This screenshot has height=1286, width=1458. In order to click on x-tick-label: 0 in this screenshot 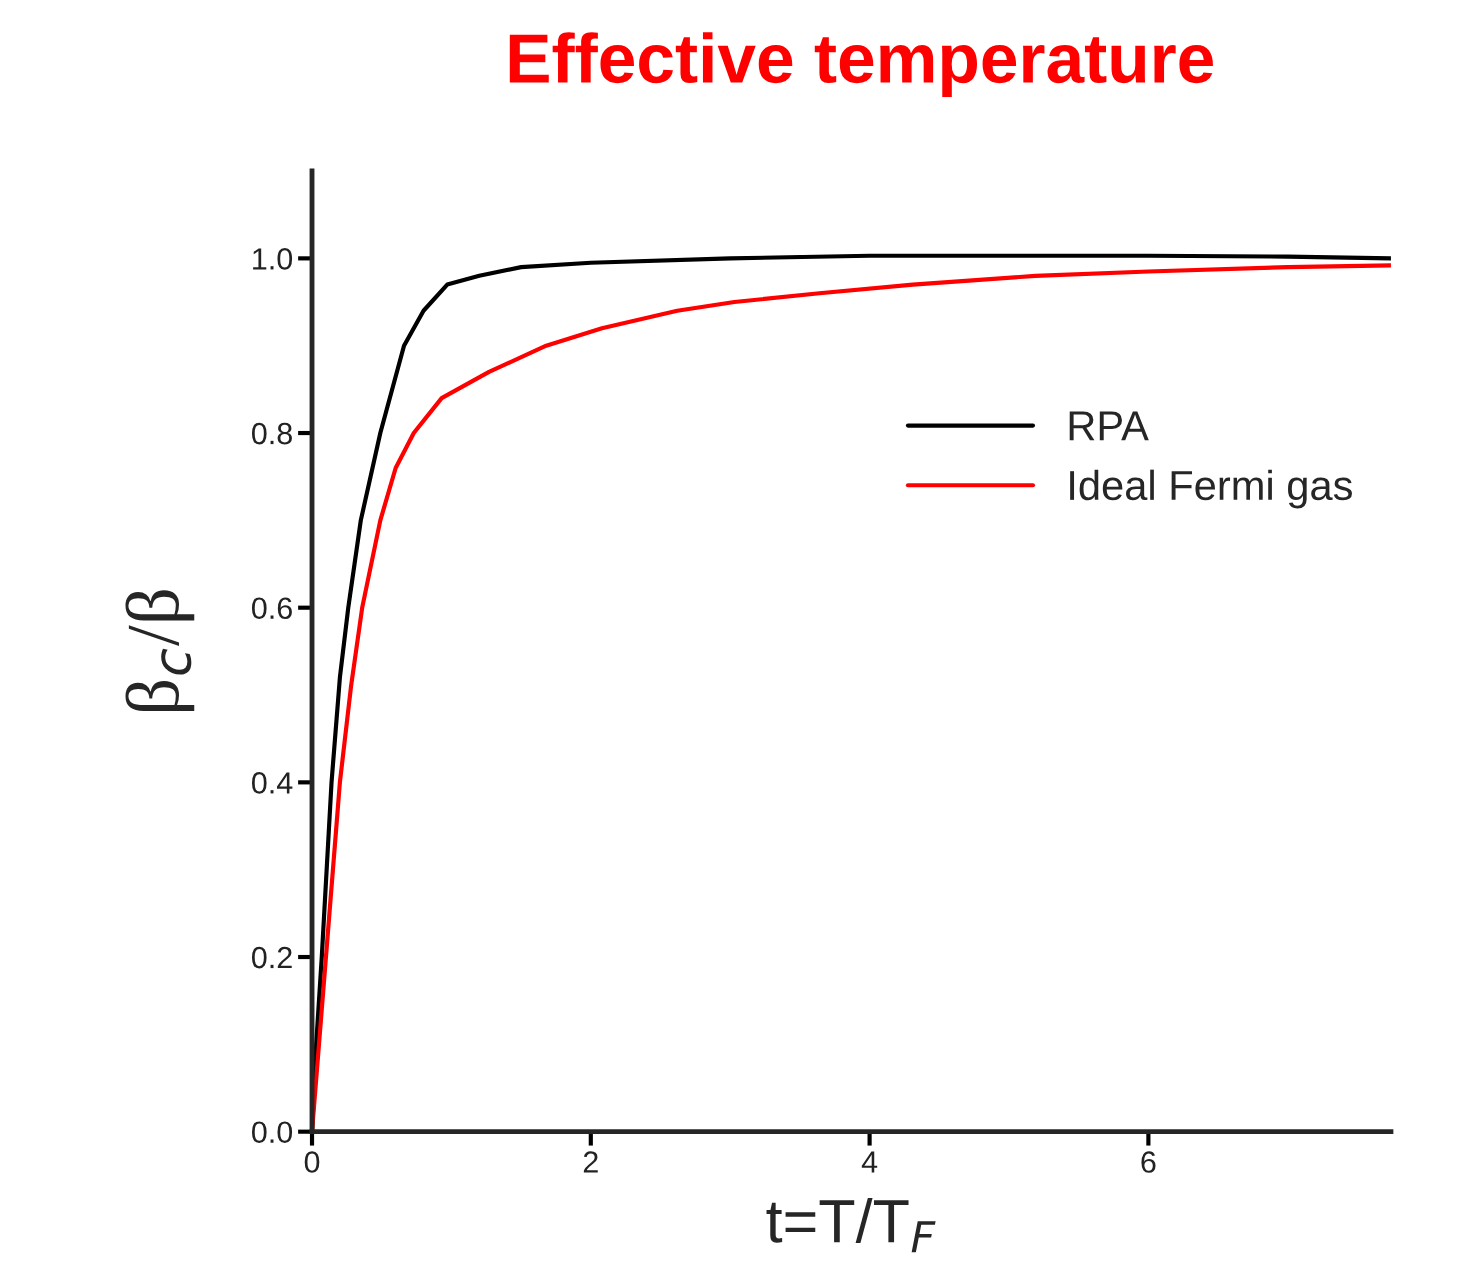, I will do `click(312, 1162)`.